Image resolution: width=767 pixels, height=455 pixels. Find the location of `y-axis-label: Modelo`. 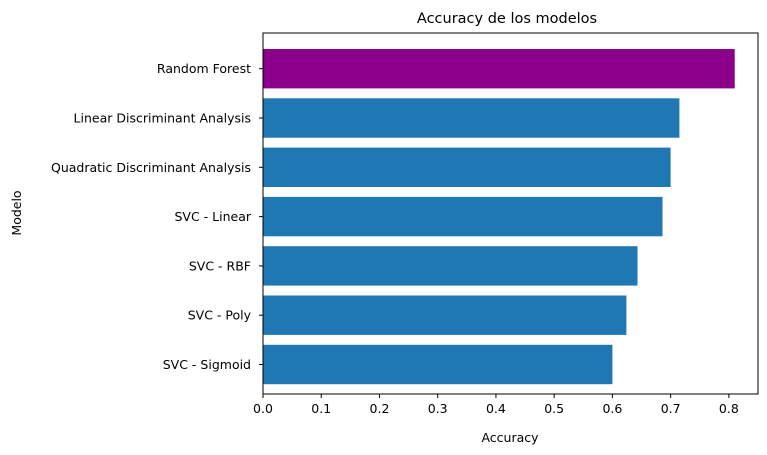

y-axis-label: Modelo is located at coordinates (16, 212).